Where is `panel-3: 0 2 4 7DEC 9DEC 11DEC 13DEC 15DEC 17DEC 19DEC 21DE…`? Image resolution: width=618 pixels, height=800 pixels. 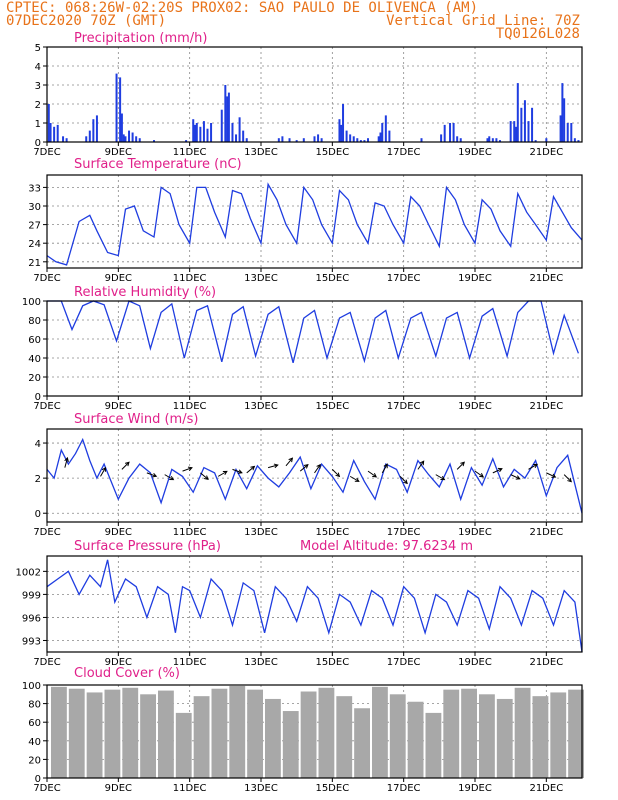
panel-3: 0 2 4 7DEC 9DEC 11DEC 13DEC 15DEC 17DEC 19DEC 21DE… is located at coordinates (308, 475).